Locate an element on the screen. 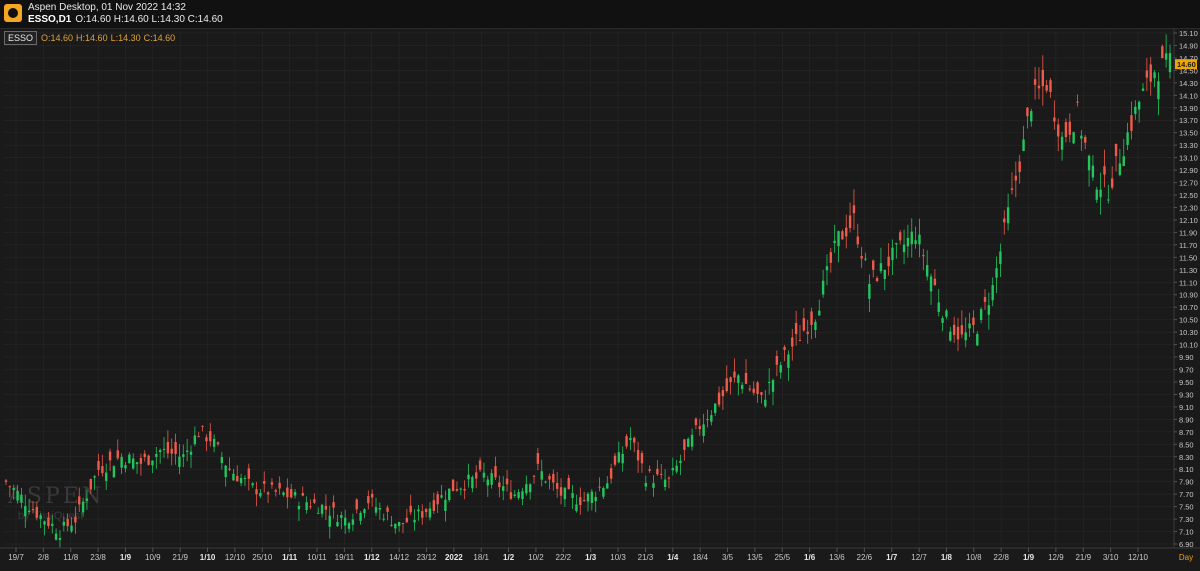  x-tick-label: 21/3 is located at coordinates (646, 557).